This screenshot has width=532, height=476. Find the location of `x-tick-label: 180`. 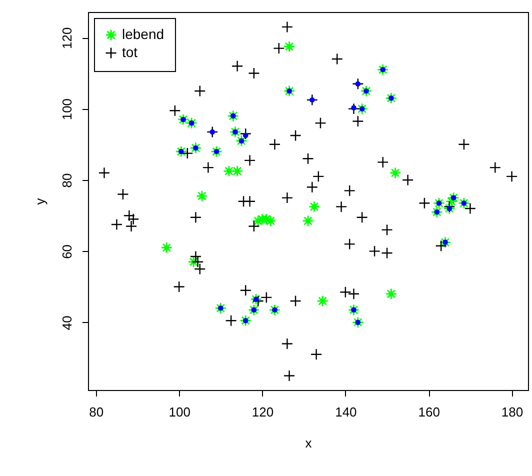

x-tick-label: 180 is located at coordinates (512, 412).